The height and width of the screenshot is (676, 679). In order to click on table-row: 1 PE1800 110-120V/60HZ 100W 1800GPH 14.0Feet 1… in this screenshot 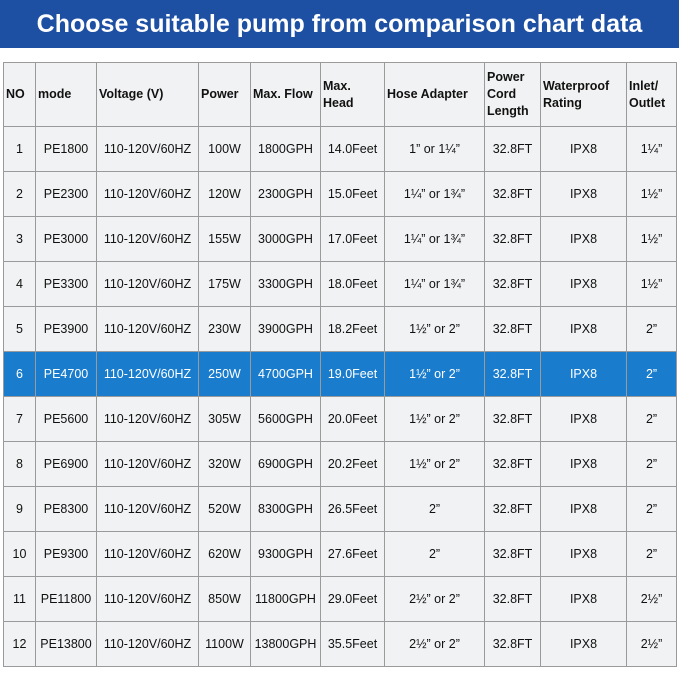, I will do `click(340, 149)`.